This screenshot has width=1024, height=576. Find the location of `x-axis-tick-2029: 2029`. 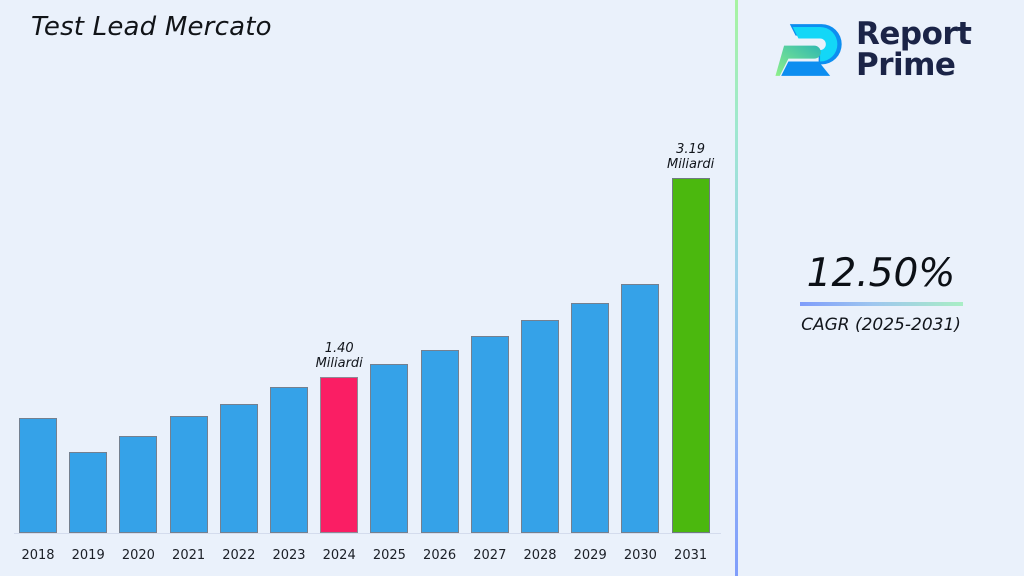

x-axis-tick-2029: 2029 is located at coordinates (590, 555).